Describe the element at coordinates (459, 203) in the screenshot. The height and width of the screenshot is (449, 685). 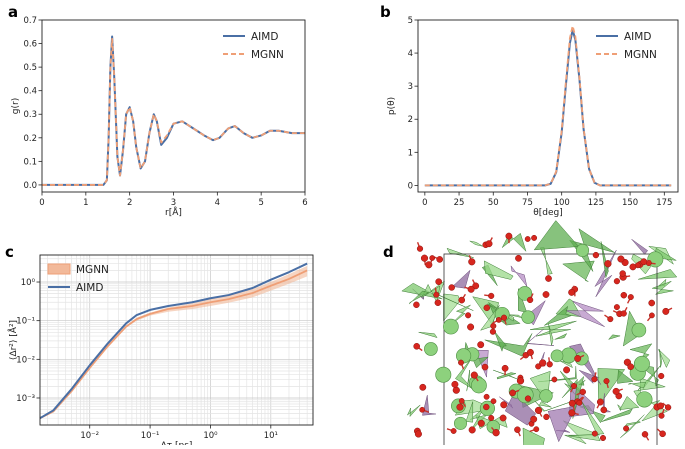
I see `x-tick-label: 25` at that location.